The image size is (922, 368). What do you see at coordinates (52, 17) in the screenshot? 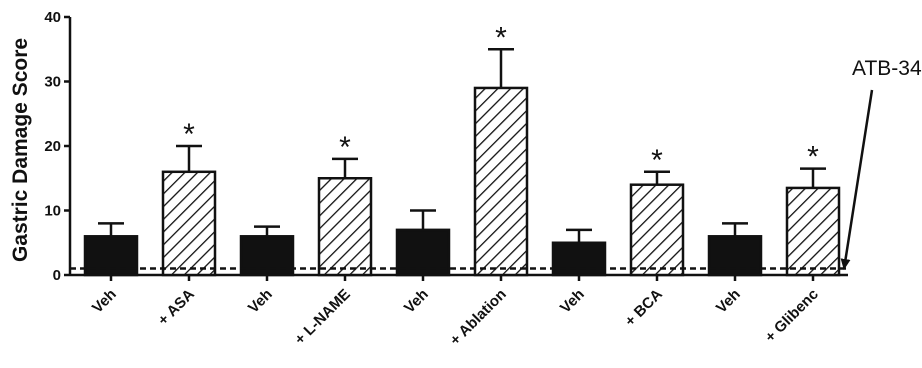
I see `y-tick-label: 40` at bounding box center [52, 17].